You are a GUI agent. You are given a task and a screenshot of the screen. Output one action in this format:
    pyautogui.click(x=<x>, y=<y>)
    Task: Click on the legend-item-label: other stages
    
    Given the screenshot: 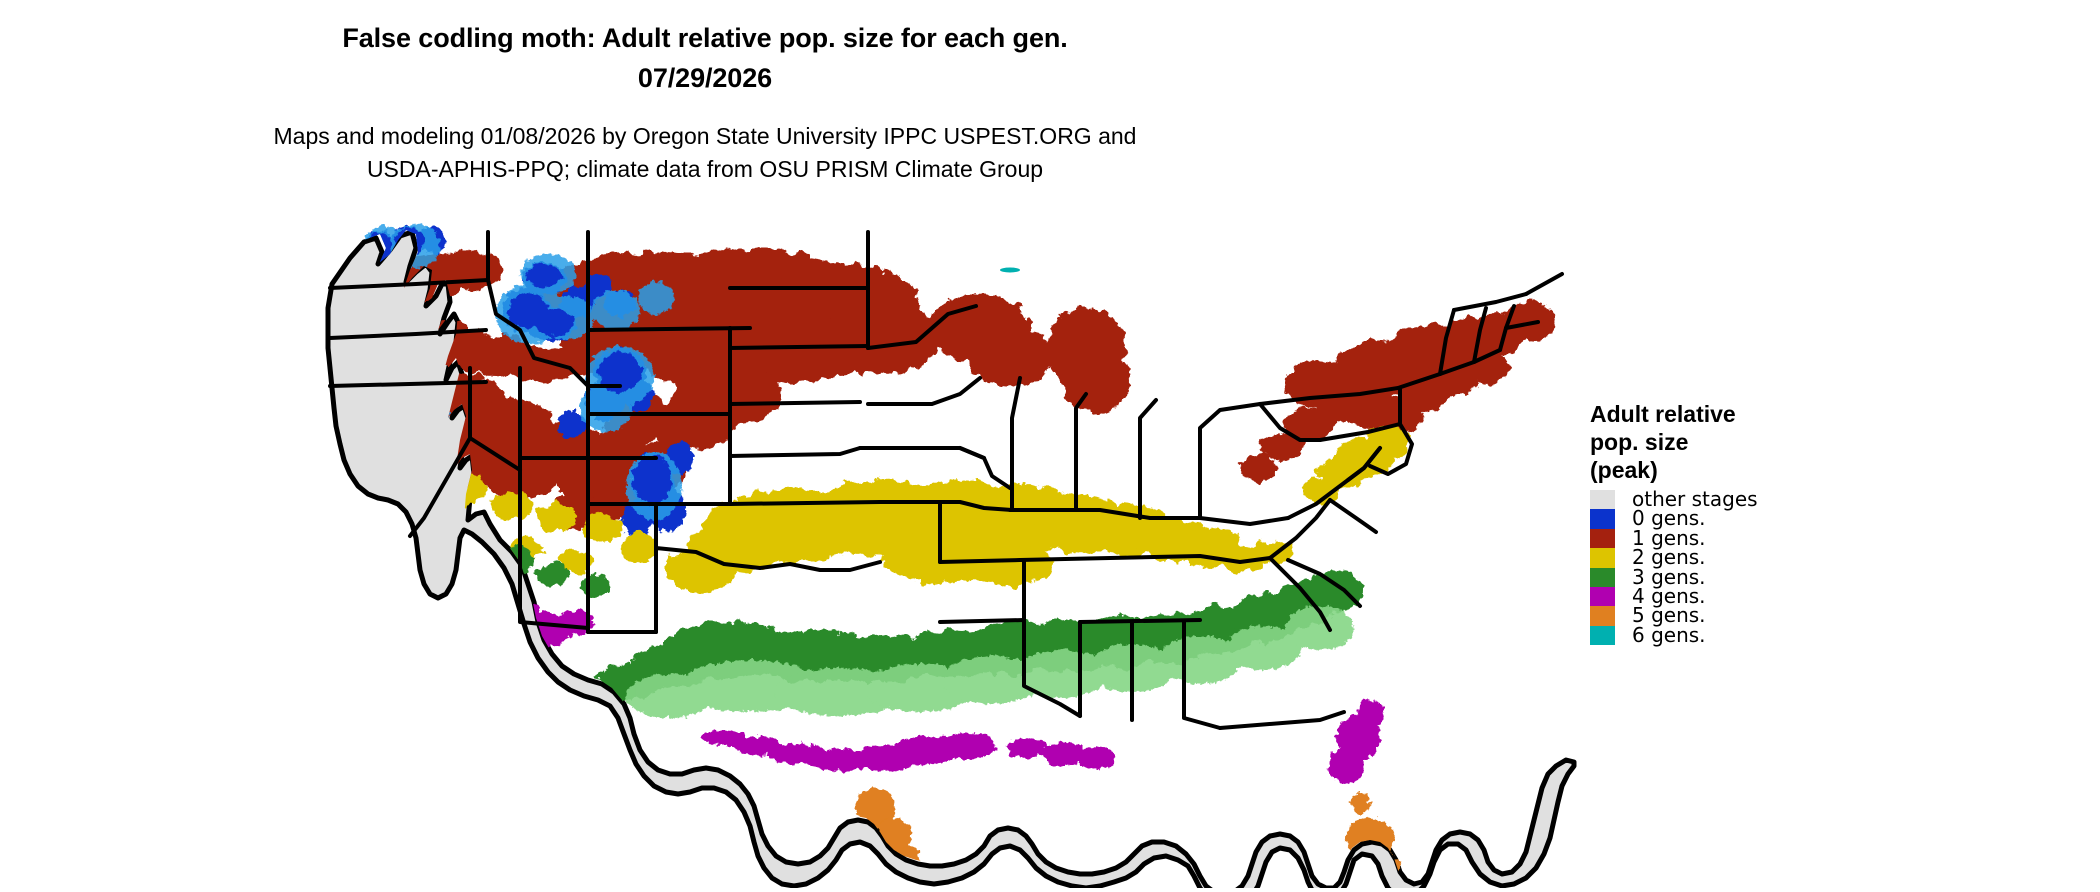 What is the action you would take?
    pyautogui.click(x=1695, y=499)
    